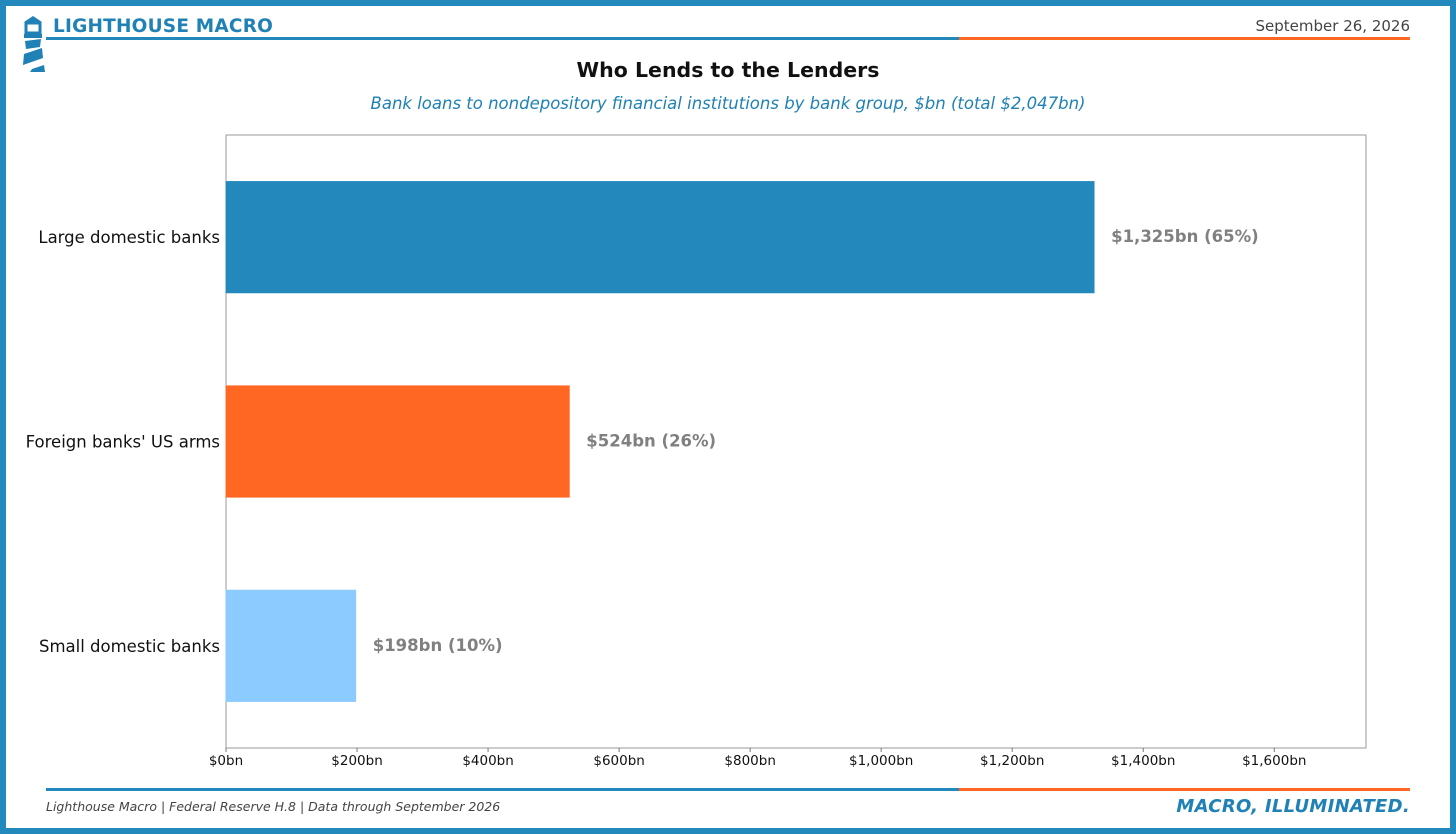 Image resolution: width=1456 pixels, height=834 pixels. What do you see at coordinates (728, 38) in the screenshot?
I see `header-rule` at bounding box center [728, 38].